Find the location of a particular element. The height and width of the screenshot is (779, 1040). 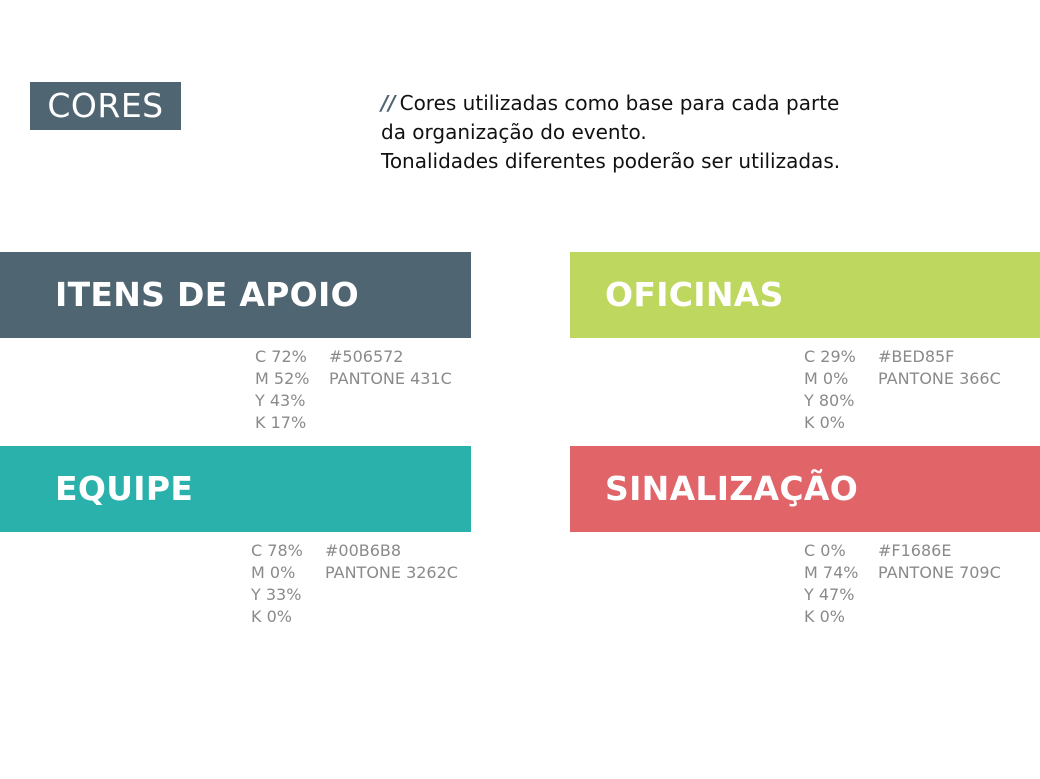

cmyk-y: Y 80% is located at coordinates (829, 400).